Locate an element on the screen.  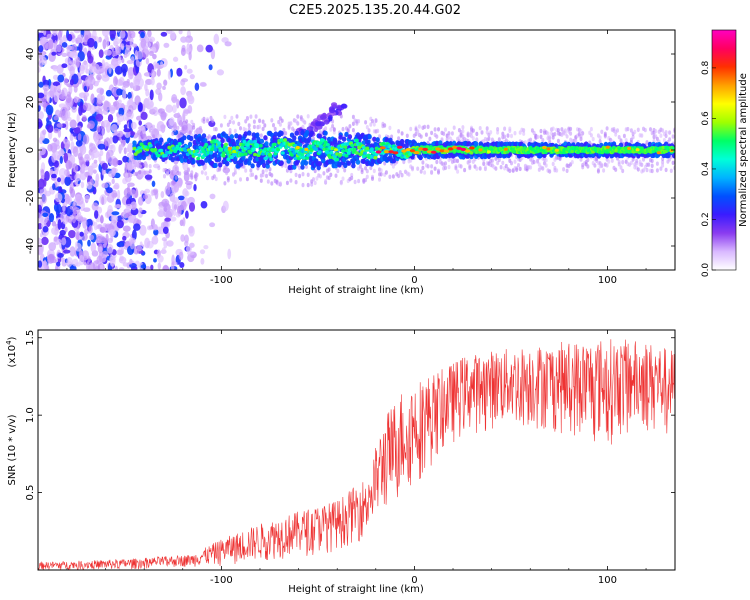
colorbar-tick-label: 0.6 is located at coordinates (706, 118).